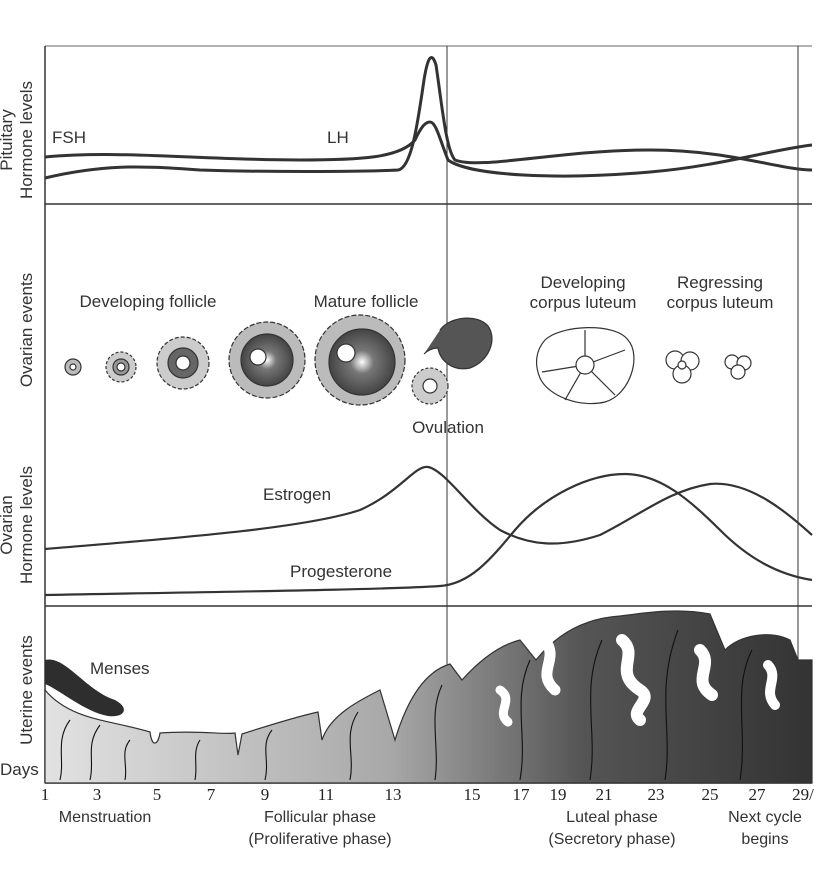  I want to click on progesterone-curve, so click(428, 534).